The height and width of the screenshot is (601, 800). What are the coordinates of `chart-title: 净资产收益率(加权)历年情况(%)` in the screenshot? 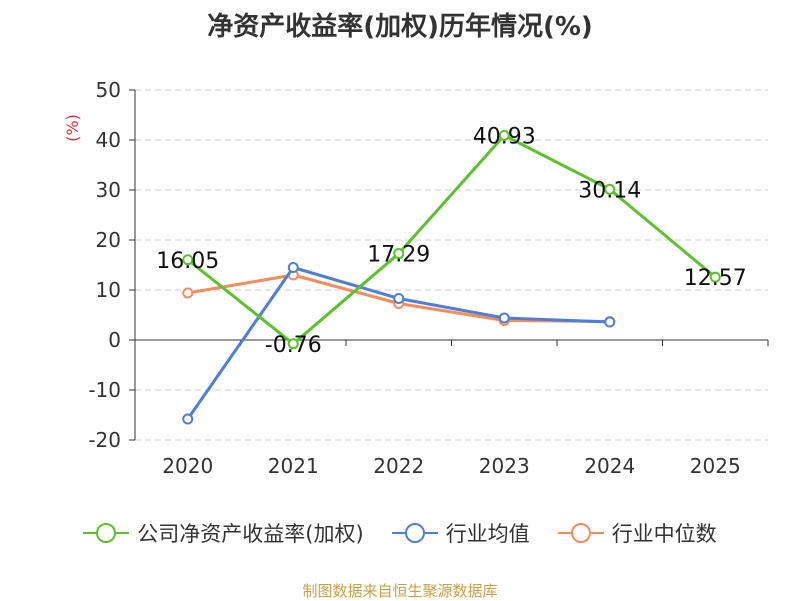 It's located at (400, 27).